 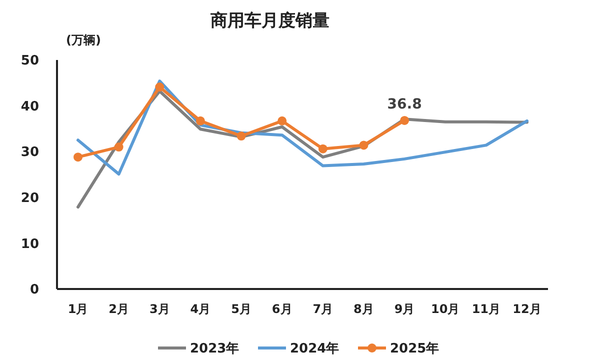 What do you see at coordinates (445, 309) in the screenshot?
I see `x-tick-label: 10月` at bounding box center [445, 309].